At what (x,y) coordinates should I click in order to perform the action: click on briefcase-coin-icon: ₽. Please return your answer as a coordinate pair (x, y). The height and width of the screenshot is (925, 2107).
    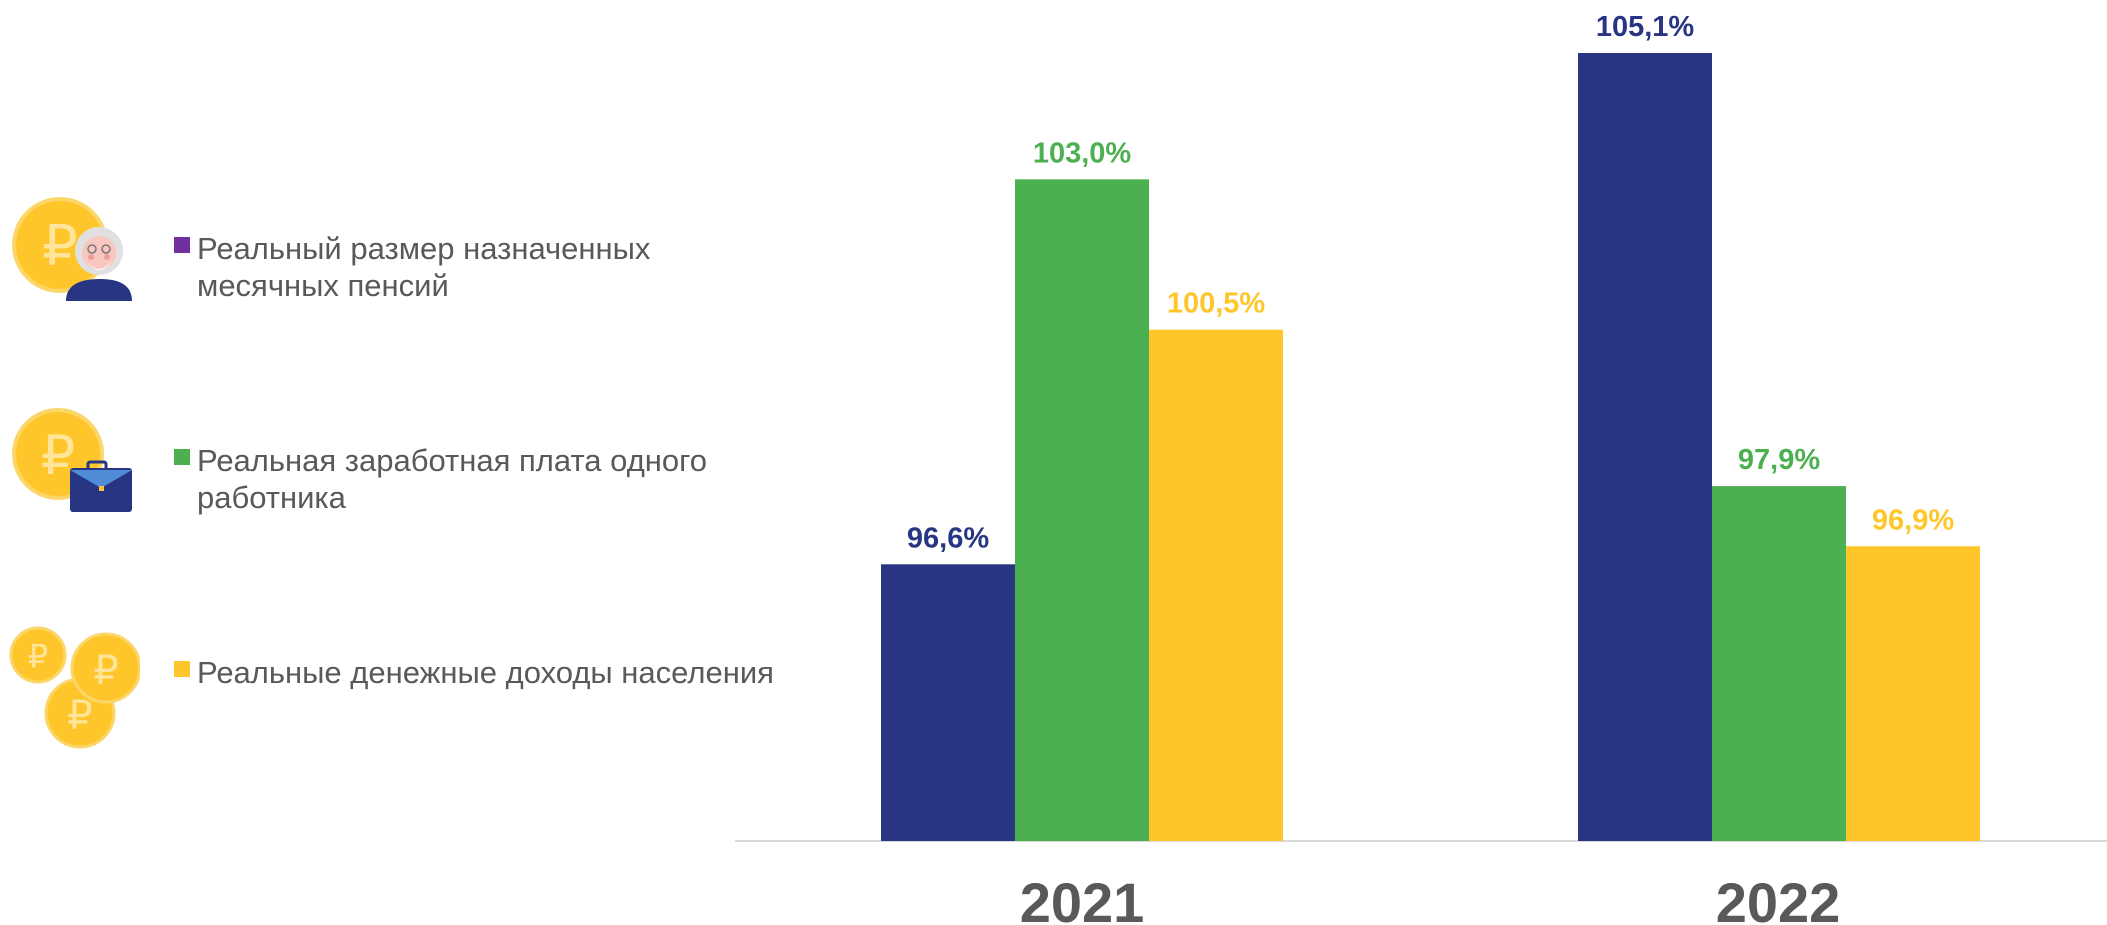
    Looking at the image, I should click on (72, 460).